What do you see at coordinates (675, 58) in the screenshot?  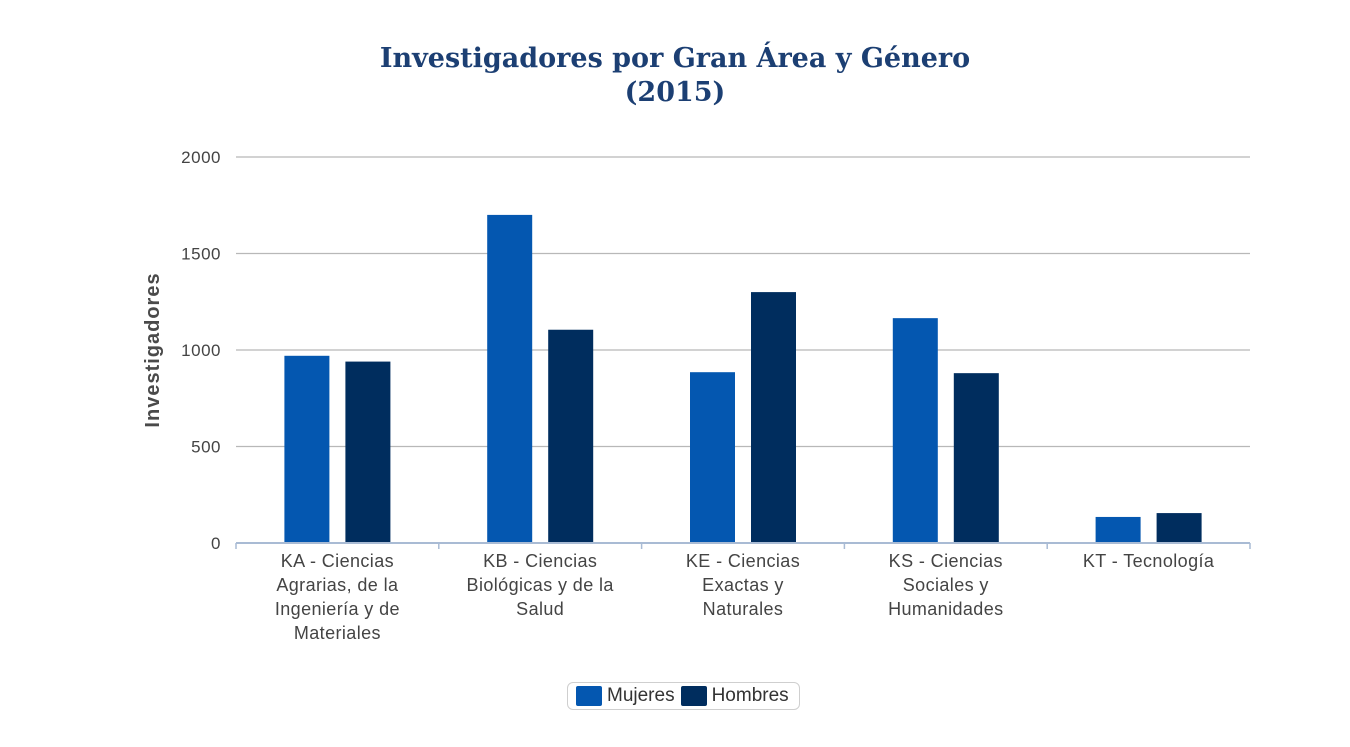 I see `chart-title-line-1: Investigadores por Gran Área y Género` at bounding box center [675, 58].